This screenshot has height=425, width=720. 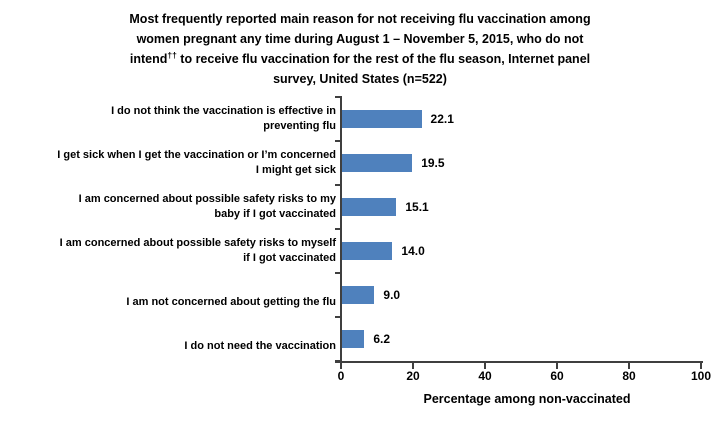 I want to click on bar-row: 15.1, so click(x=522, y=207).